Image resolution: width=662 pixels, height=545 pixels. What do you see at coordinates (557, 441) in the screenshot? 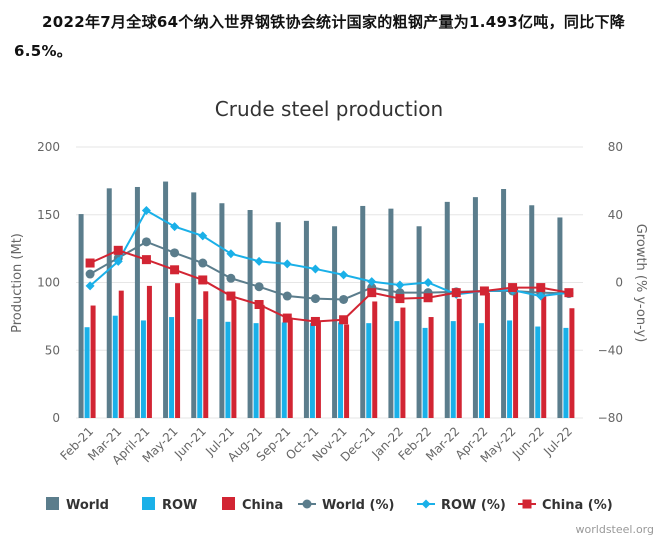
I see `x-tick-label: Jul-22` at bounding box center [557, 441].